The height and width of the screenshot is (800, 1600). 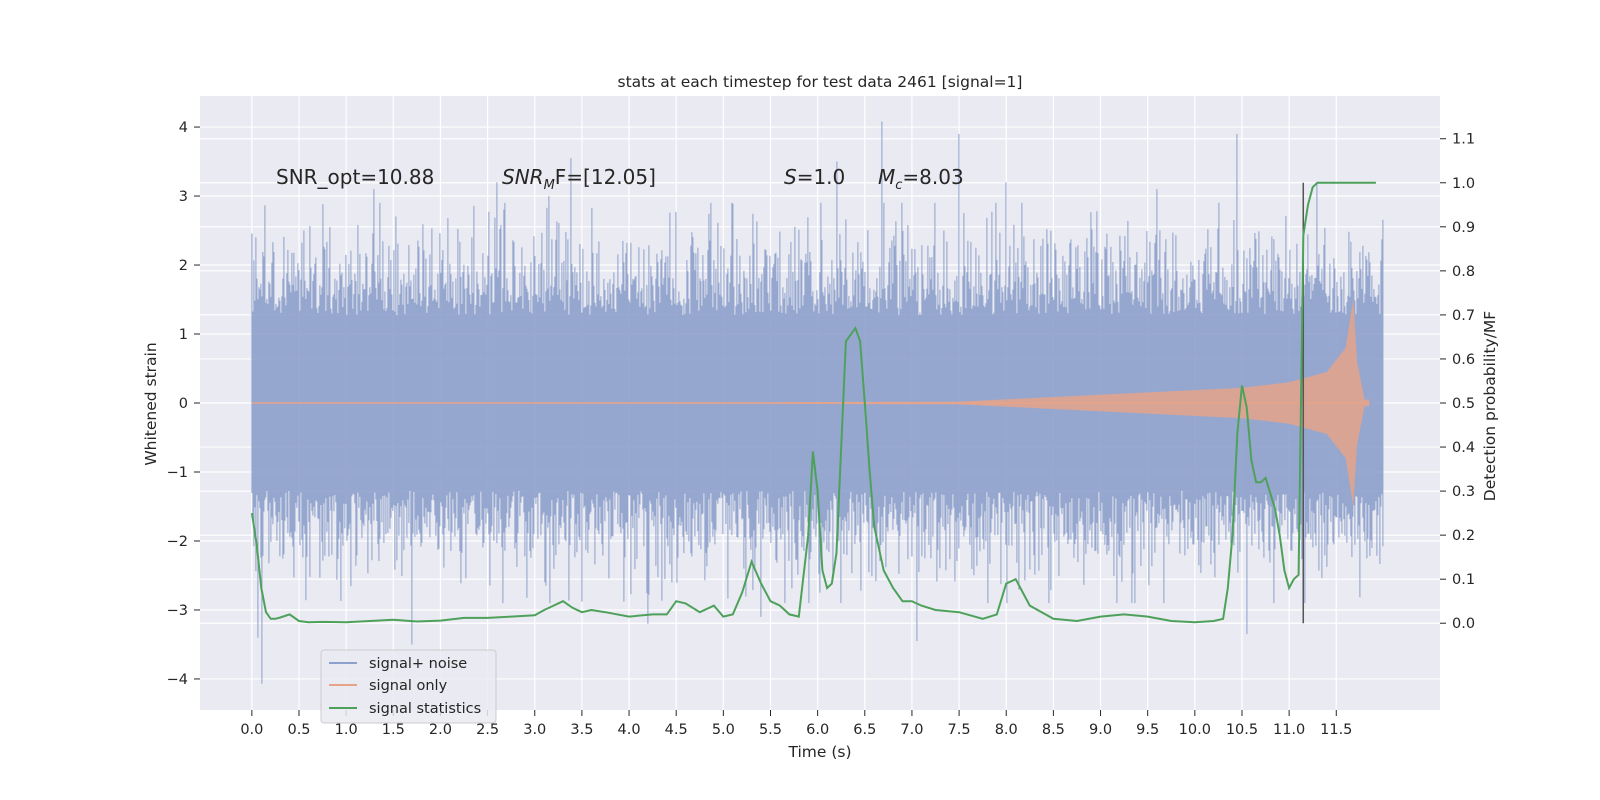 What do you see at coordinates (177, 611) in the screenshot?
I see `y-tick-label-1: −3` at bounding box center [177, 611].